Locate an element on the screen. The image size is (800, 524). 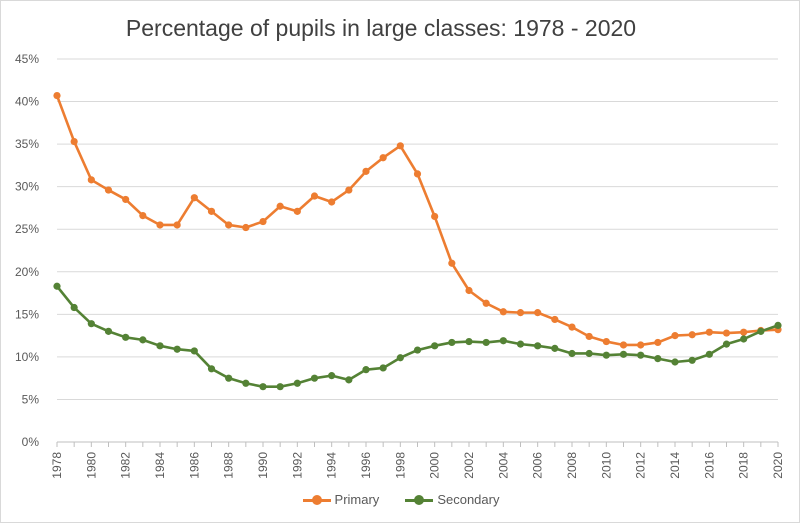
x-tick-label: 2002 is located at coordinates (469, 465).